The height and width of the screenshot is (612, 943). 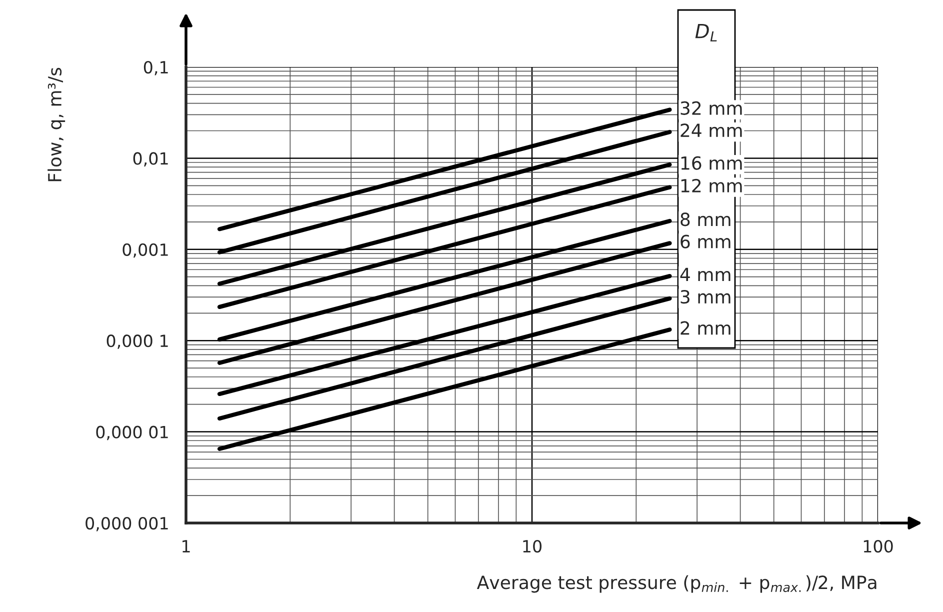 What do you see at coordinates (156, 68) in the screenshot?
I see `y-tick-label: 0,1` at bounding box center [156, 68].